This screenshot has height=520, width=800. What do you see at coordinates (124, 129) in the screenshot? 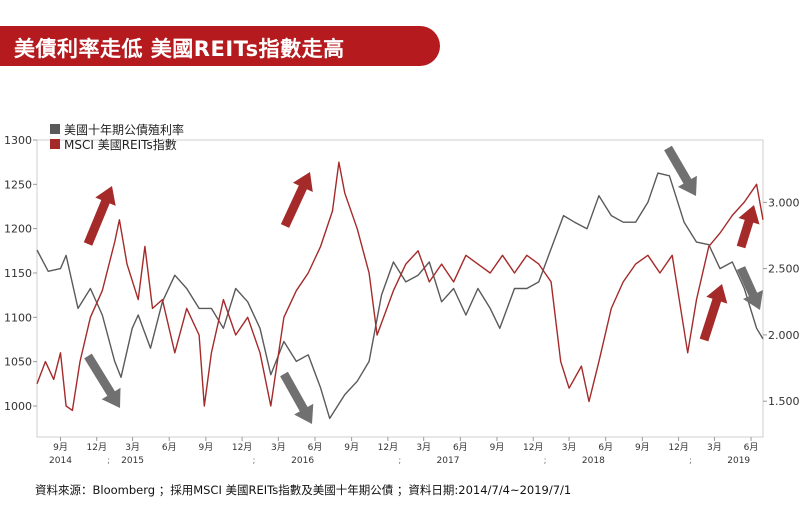
I see `legend-label-treasury: 美國十年期公債殖利率` at bounding box center [124, 129].